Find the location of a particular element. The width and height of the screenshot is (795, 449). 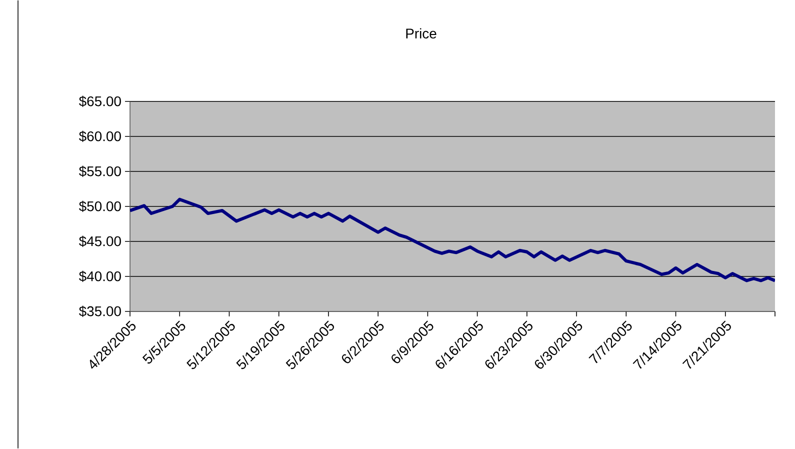

y-tick-label: $45.00 is located at coordinates (99, 242).